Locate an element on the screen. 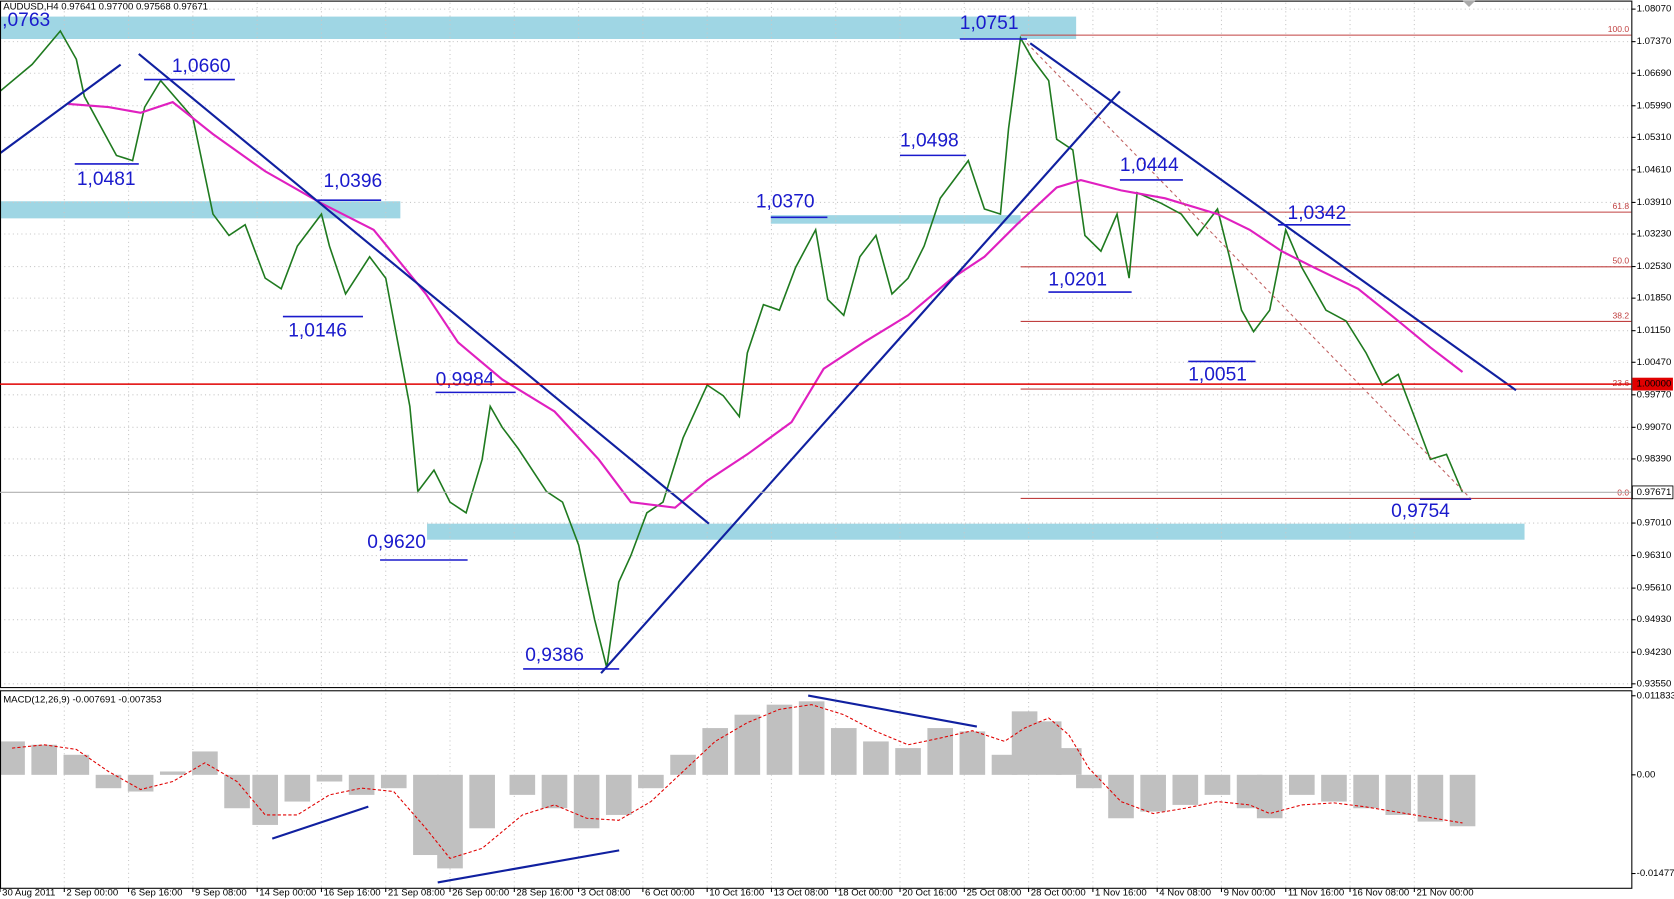  macd-title: MACD(12,26,9) -0.007691 -0.007353 is located at coordinates (82, 699).